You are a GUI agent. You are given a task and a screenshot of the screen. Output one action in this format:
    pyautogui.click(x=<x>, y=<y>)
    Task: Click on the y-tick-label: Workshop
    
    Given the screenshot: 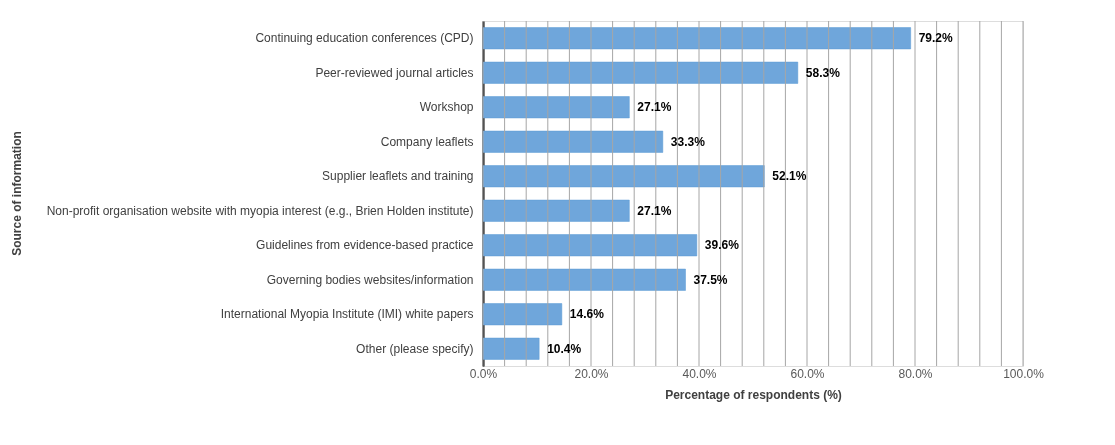 What is the action you would take?
    pyautogui.click(x=446, y=107)
    